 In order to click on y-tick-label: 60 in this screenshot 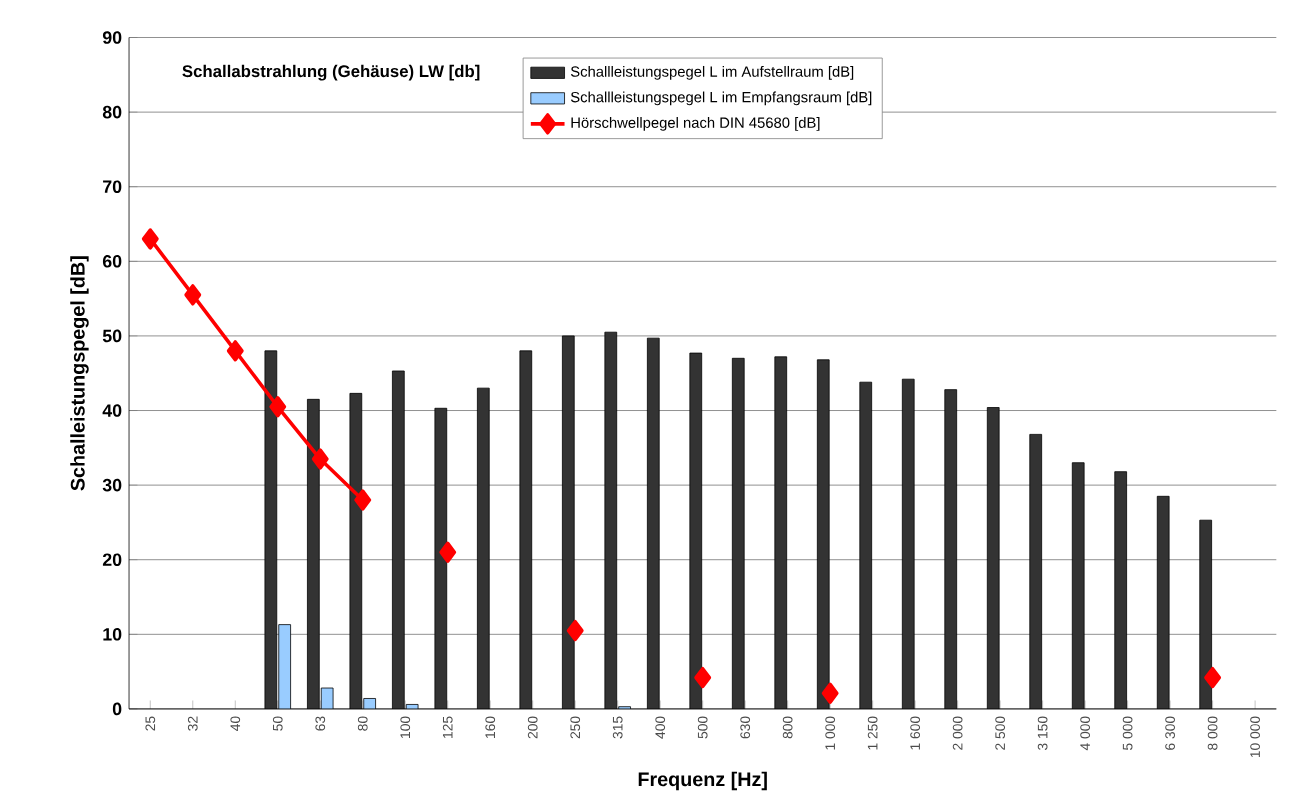, I will do `click(112, 261)`.